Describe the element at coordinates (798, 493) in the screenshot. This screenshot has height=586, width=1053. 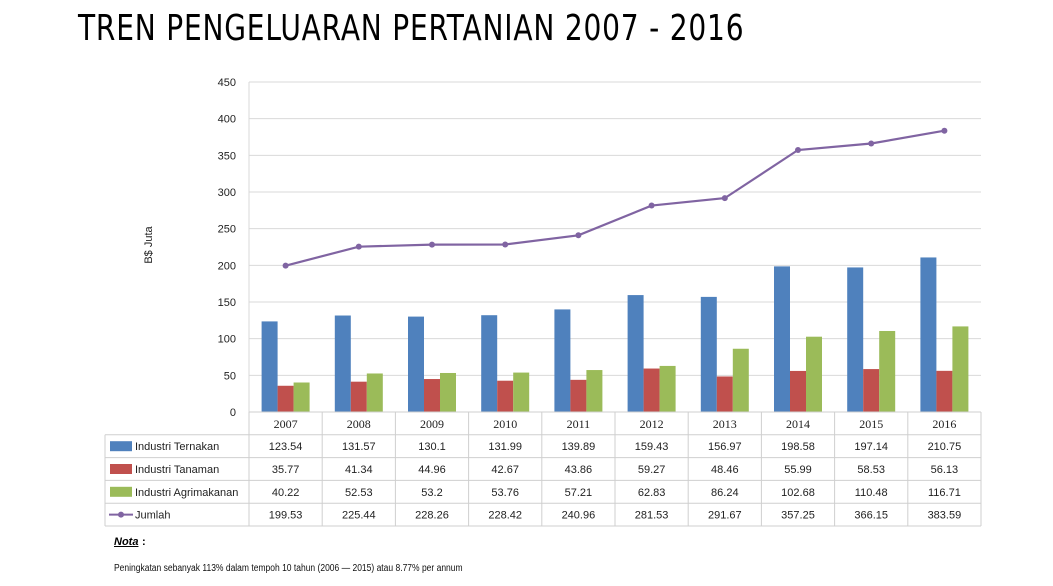
I see `table-cell: 102.68` at that location.